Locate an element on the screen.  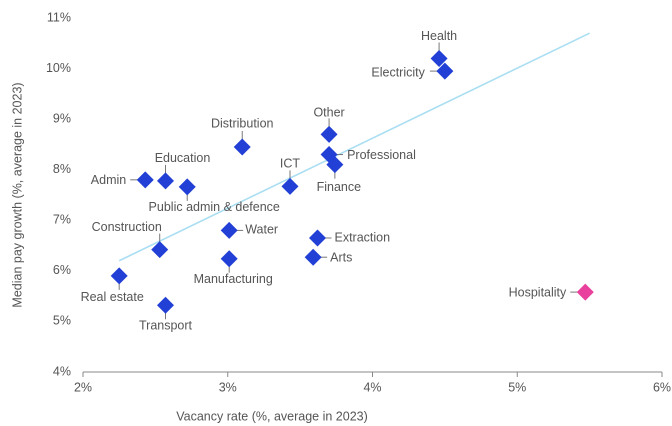
x-tick-label: 5% is located at coordinates (517, 387).